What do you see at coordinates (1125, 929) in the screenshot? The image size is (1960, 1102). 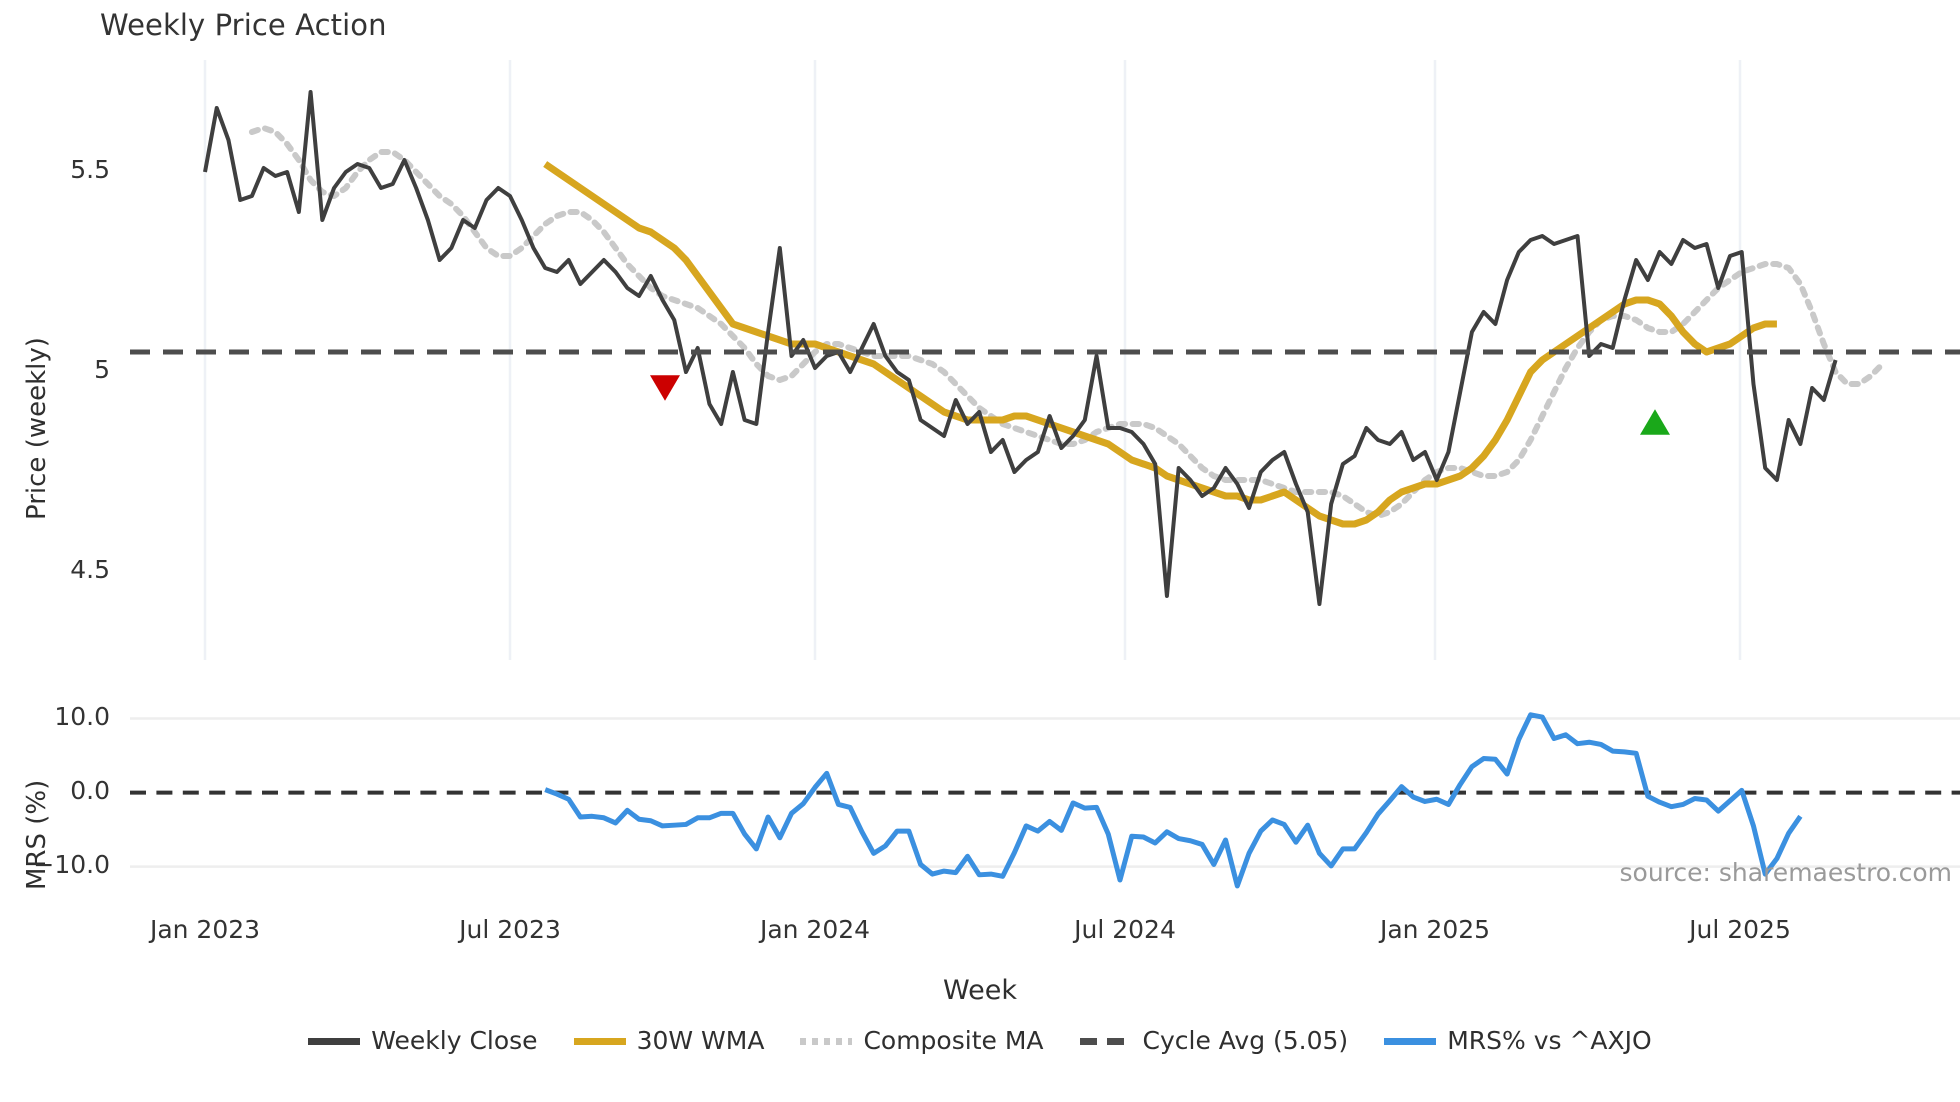 I see `x-tick-label: Jul 2024` at bounding box center [1125, 929].